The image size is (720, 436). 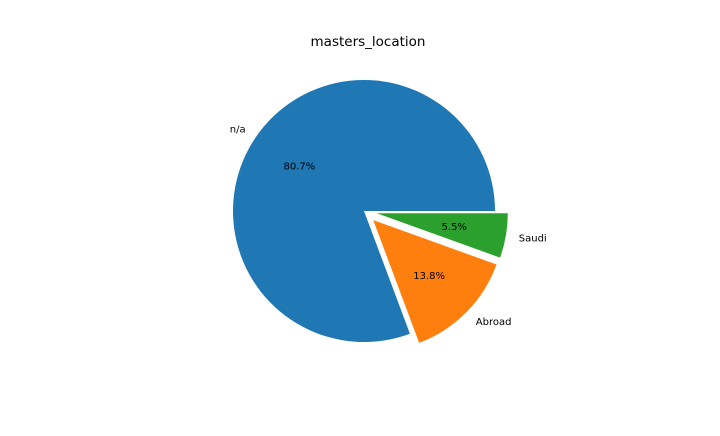 What do you see at coordinates (494, 322) in the screenshot?
I see `slice-label-1: Abroad` at bounding box center [494, 322].